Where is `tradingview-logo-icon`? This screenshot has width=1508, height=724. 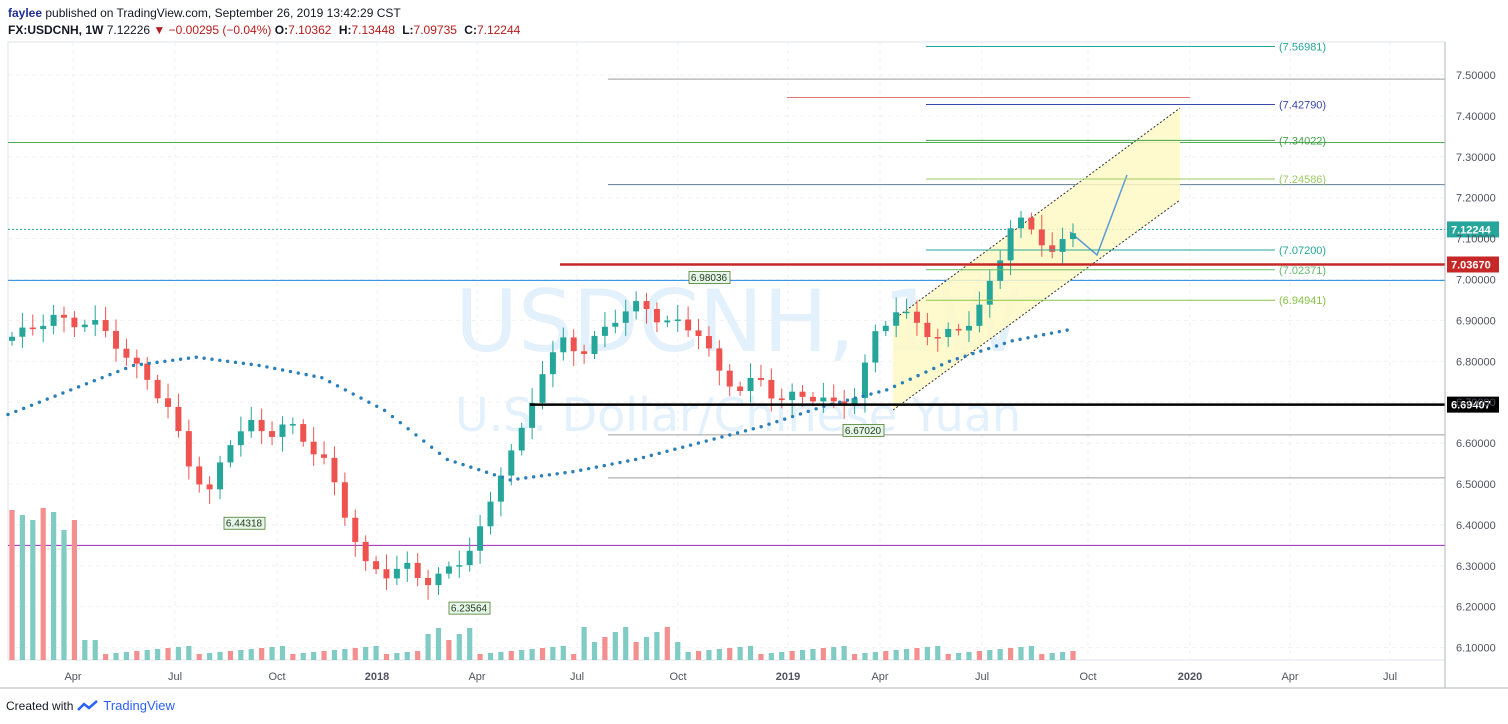 tradingview-logo-icon is located at coordinates (88, 705).